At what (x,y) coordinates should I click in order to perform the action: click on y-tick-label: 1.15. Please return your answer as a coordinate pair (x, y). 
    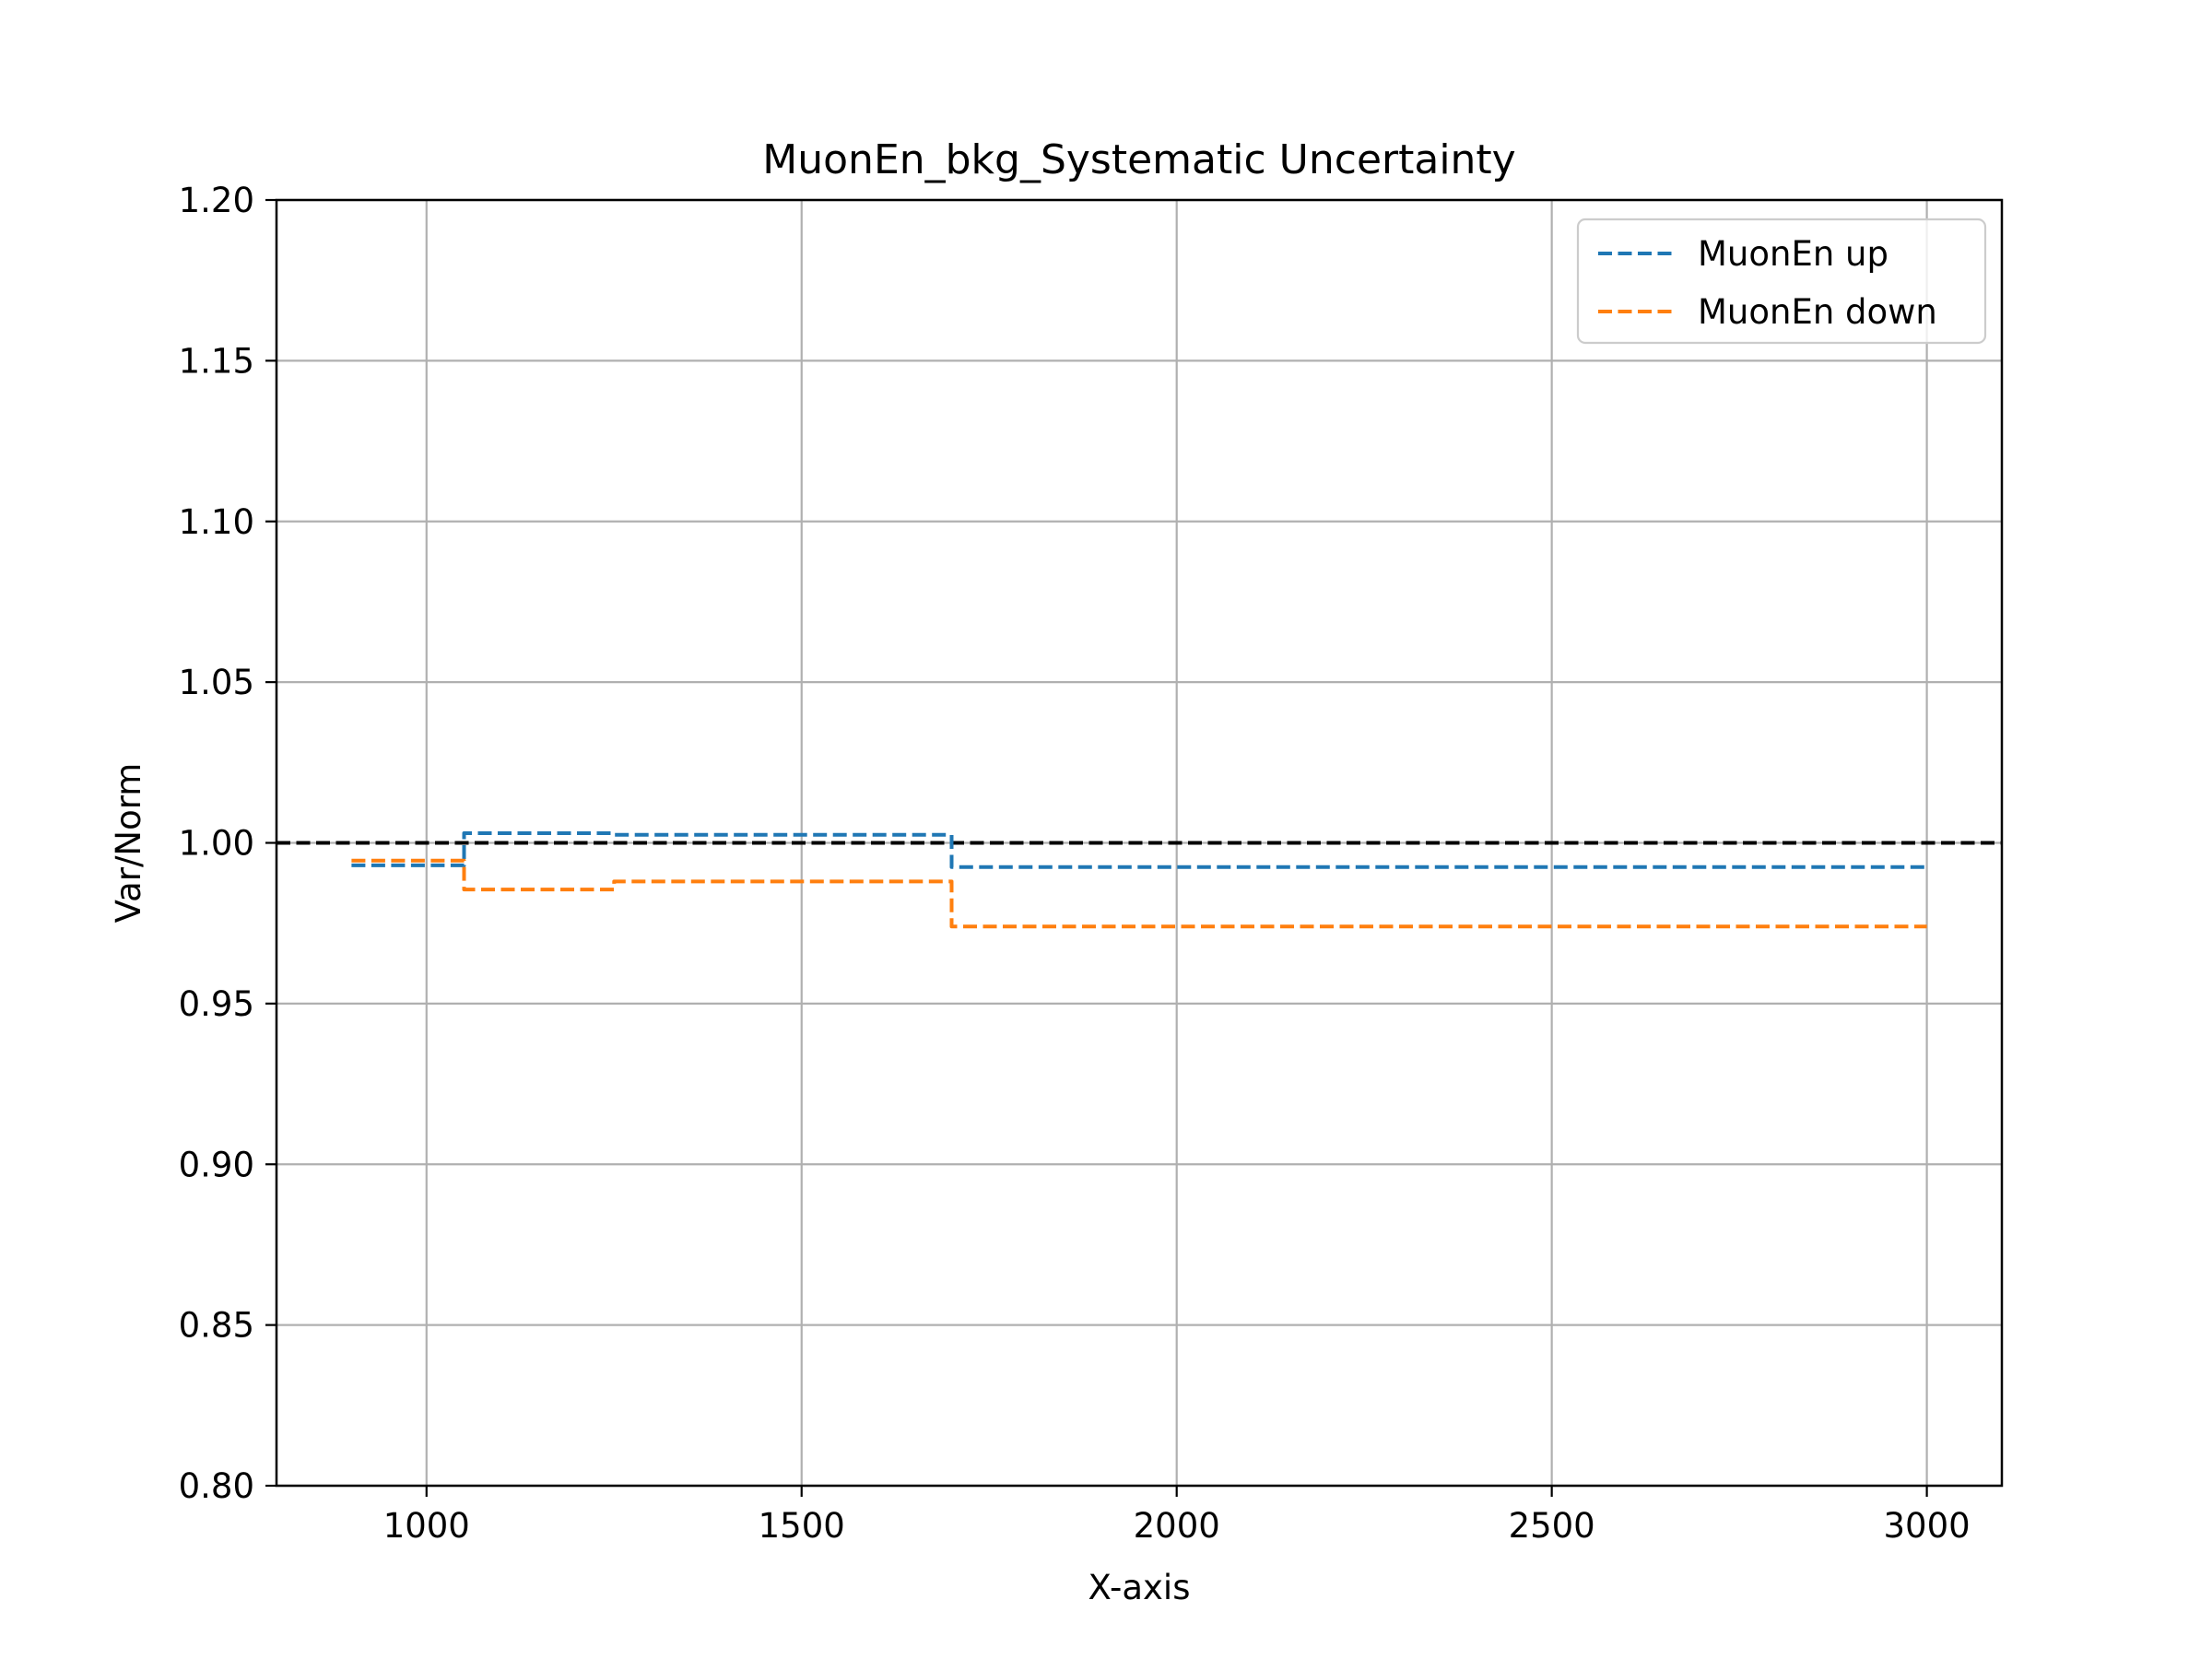
    Looking at the image, I should click on (216, 361).